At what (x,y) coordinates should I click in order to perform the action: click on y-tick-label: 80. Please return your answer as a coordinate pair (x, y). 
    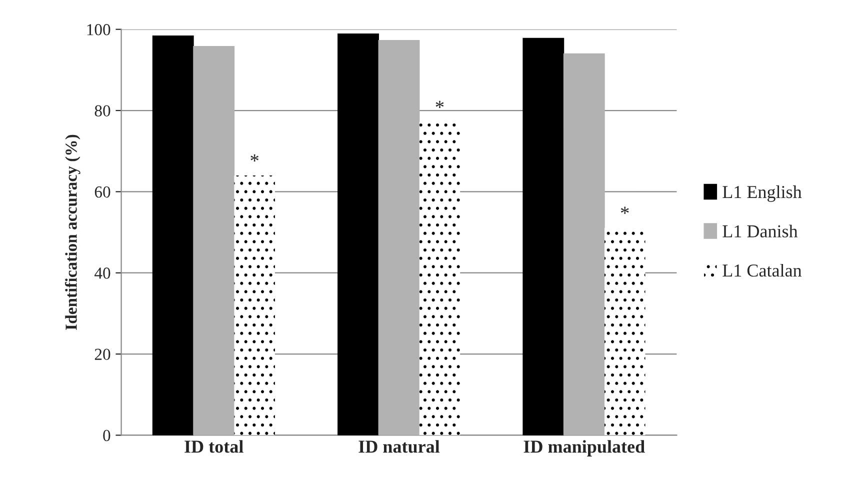
    Looking at the image, I should click on (102, 110).